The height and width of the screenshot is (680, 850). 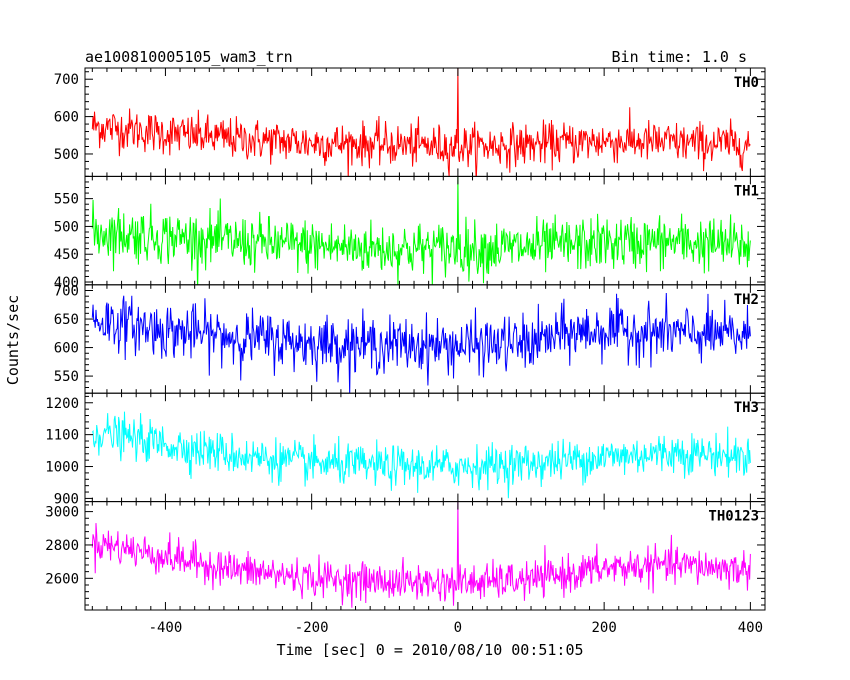 I want to click on chart-title: ae100810005105_wam3_trn, so click(x=189, y=57).